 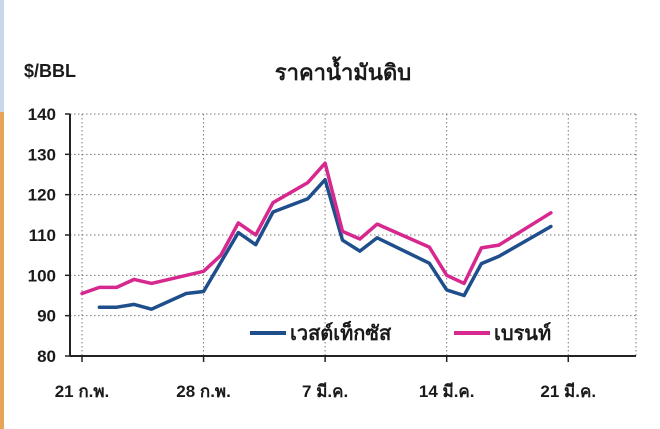 I want to click on y-tick-label: 110, so click(x=42, y=235).